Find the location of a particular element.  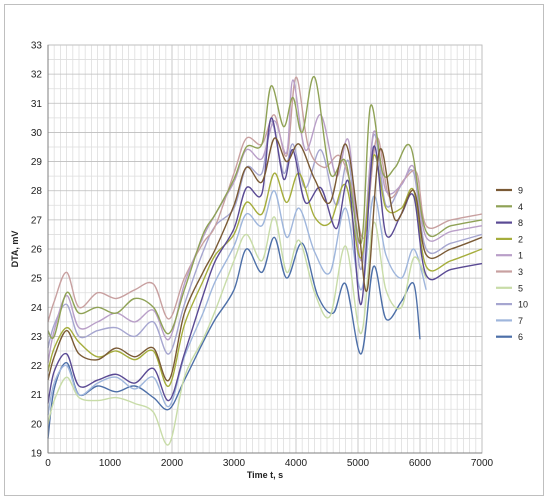

x-tick-label: 3000 is located at coordinates (234, 463).